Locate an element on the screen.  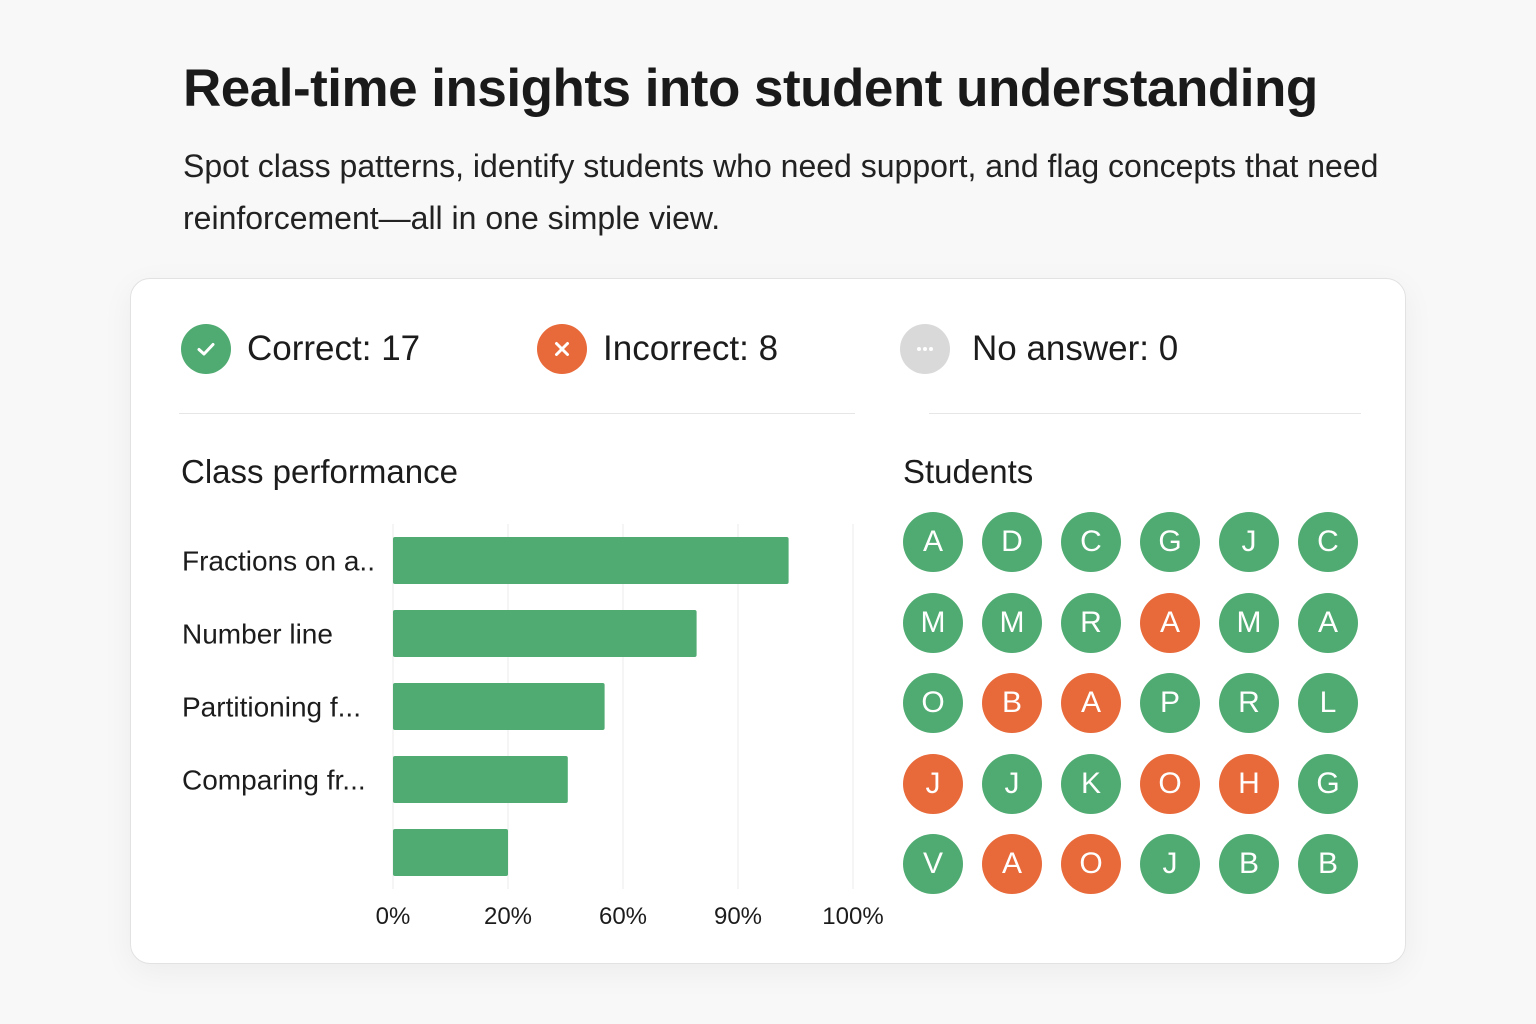
x-tick-label: 100% is located at coordinates (852, 916).